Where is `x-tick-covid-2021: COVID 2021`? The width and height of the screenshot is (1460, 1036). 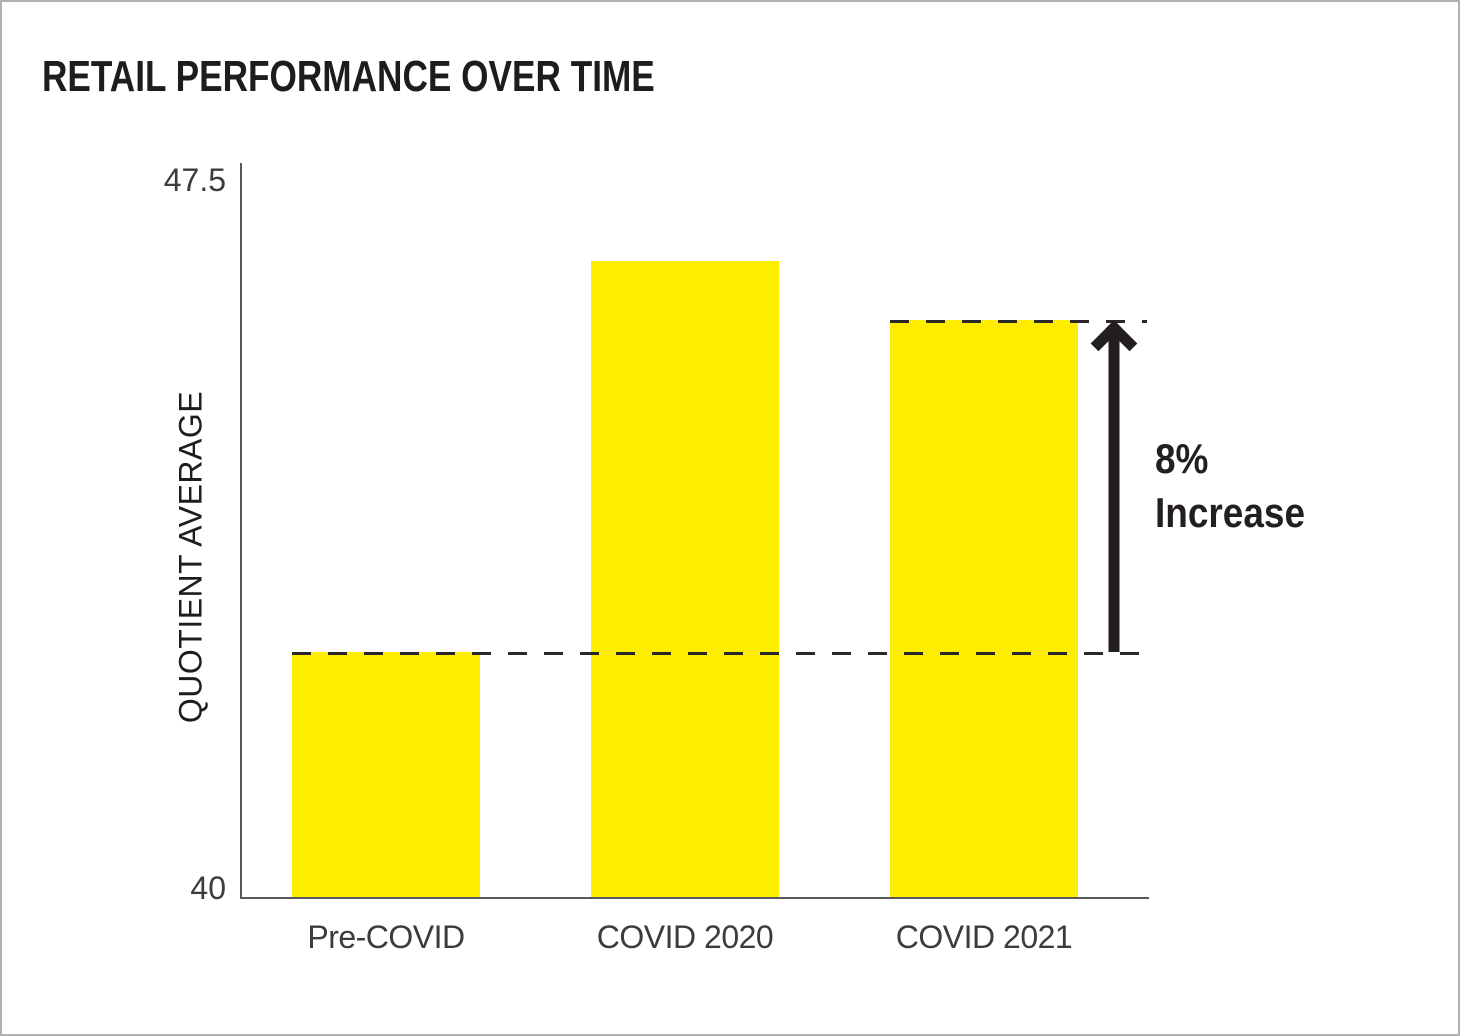 x-tick-covid-2021: COVID 2021 is located at coordinates (984, 937).